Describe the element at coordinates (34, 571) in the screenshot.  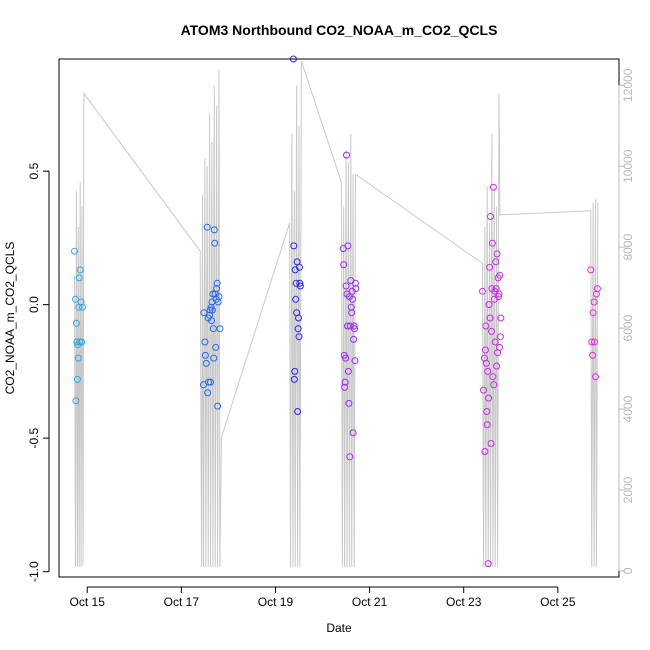
I see `y-tick-label: -1.0` at that location.